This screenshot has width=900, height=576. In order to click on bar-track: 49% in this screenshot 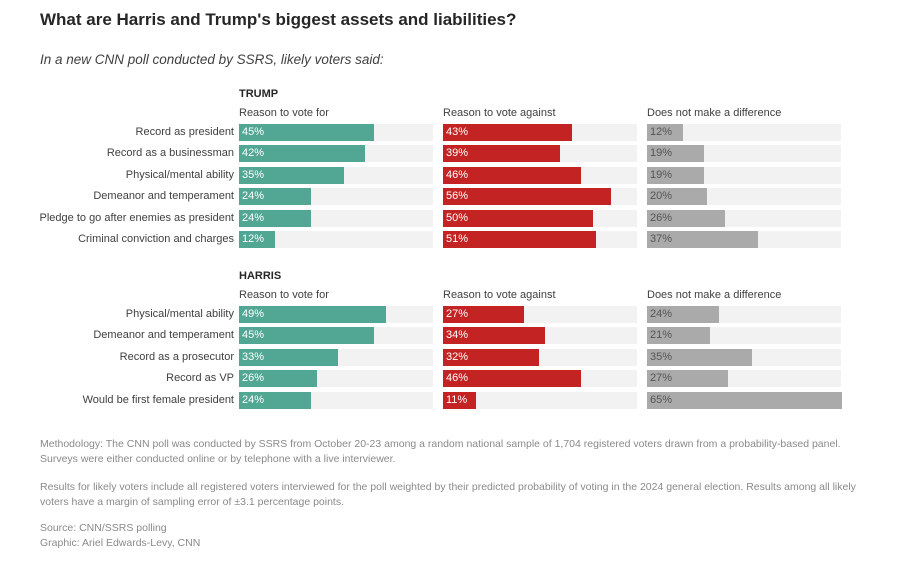, I will do `click(336, 314)`.